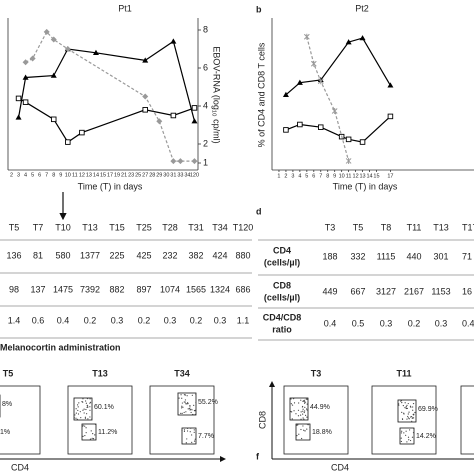 Image resolution: width=474 pixels, height=474 pixels. What do you see at coordinates (414, 227) in the screenshot?
I see `table-header: T11` at bounding box center [414, 227].